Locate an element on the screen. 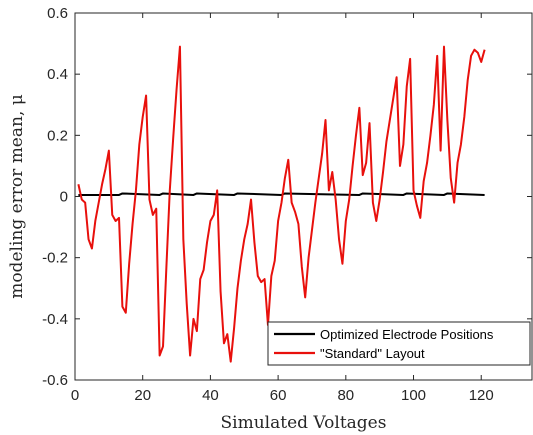  x-tick-label: 60 is located at coordinates (278, 395).